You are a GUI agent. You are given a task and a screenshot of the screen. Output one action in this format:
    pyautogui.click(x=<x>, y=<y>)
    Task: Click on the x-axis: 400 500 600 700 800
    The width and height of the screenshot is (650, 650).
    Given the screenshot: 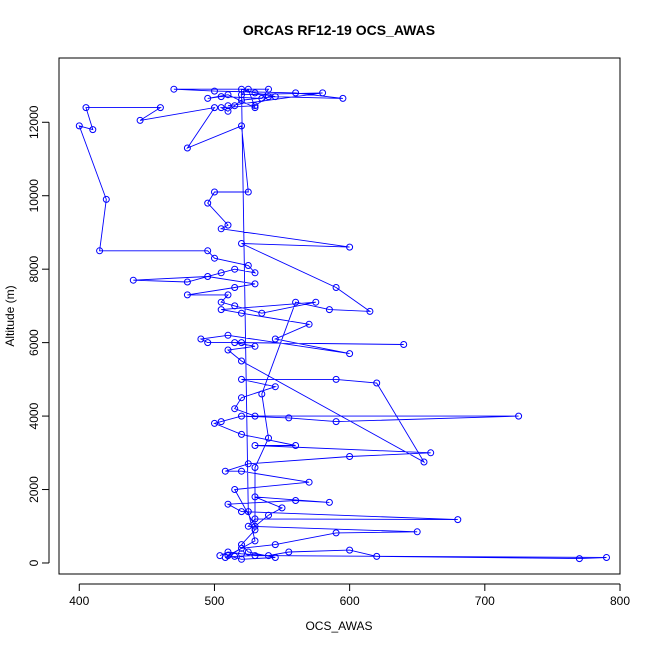 What is the action you would take?
    pyautogui.click(x=349, y=595)
    